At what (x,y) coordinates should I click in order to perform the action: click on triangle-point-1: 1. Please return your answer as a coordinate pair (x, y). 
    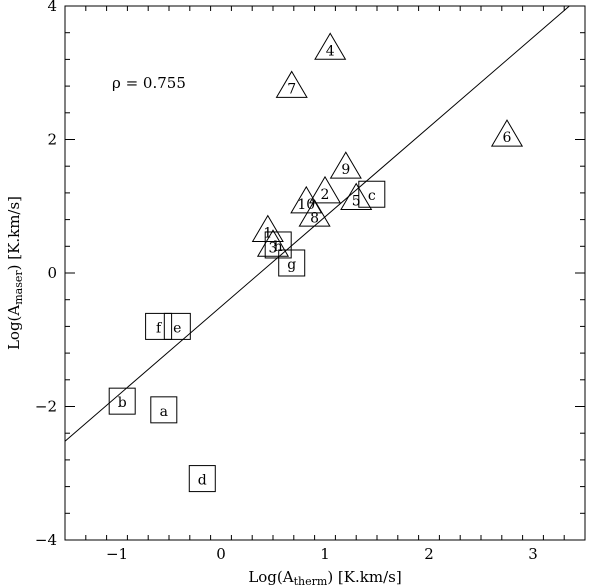
    Looking at the image, I should click on (267, 228).